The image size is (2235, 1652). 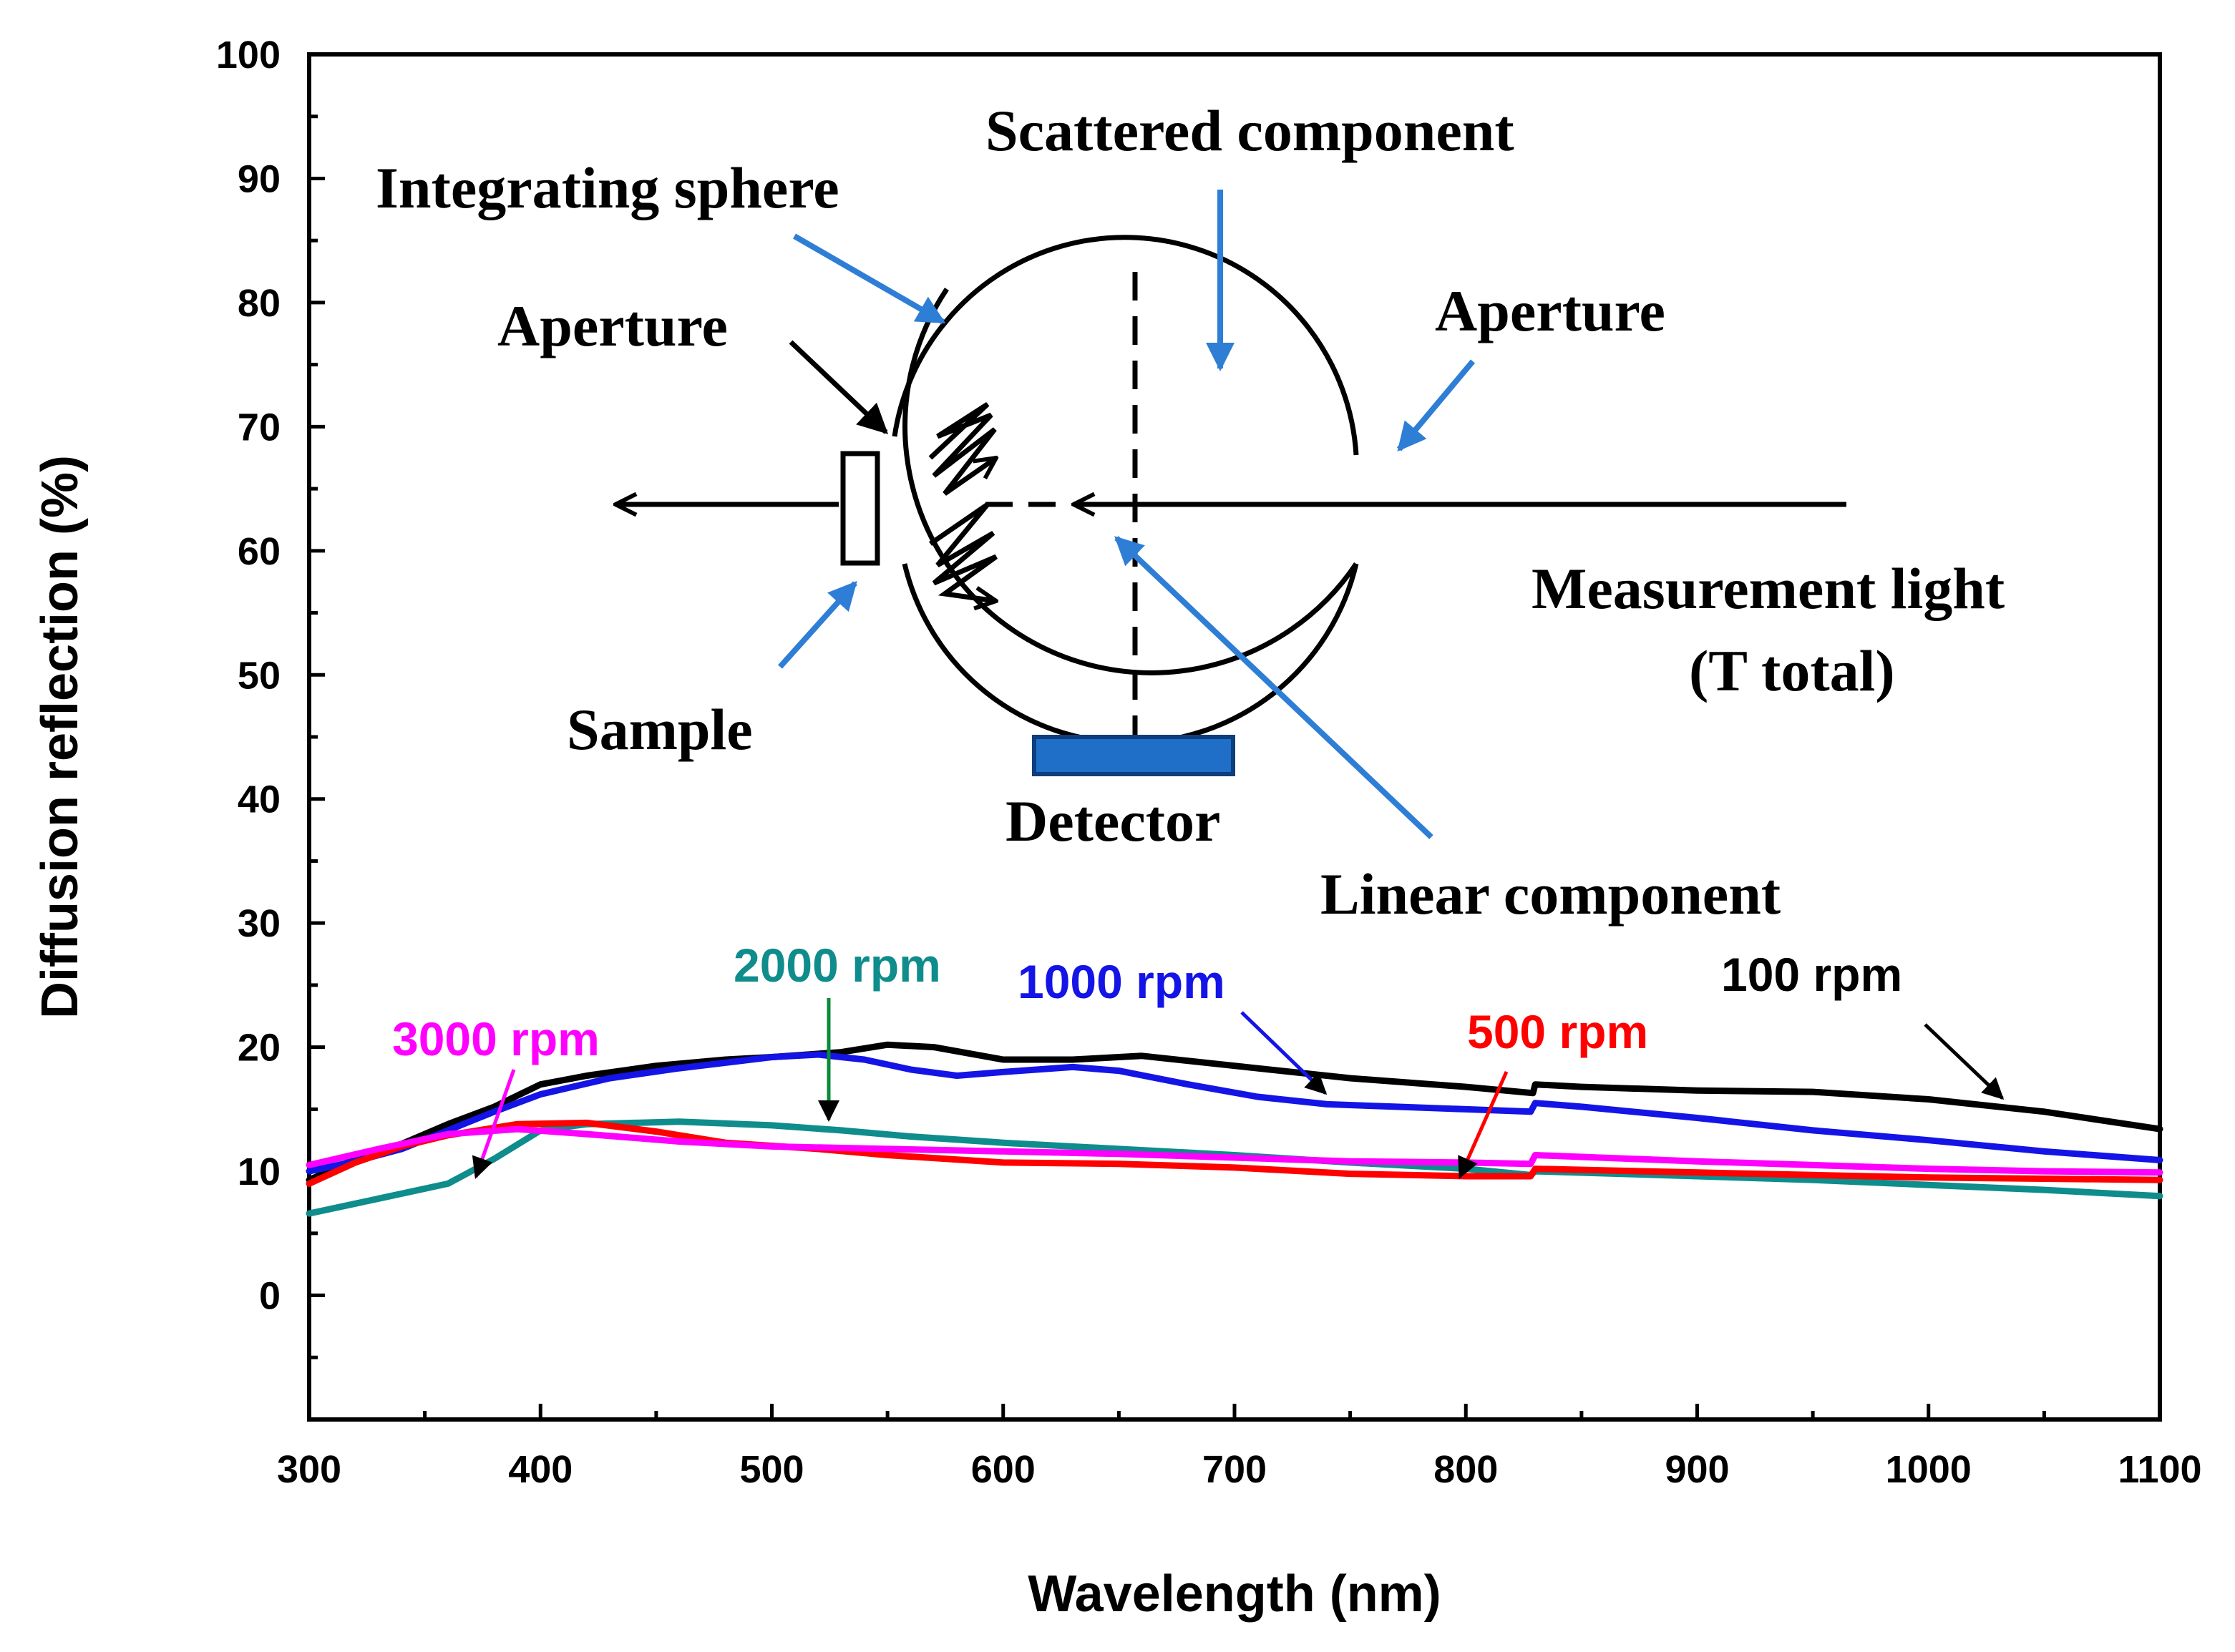 I want to click on y-tick-label: 20, so click(x=260, y=1048).